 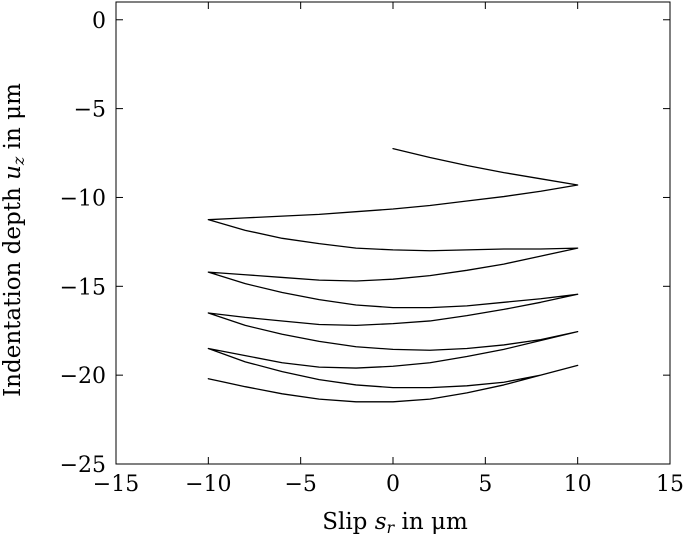 What do you see at coordinates (393, 484) in the screenshot?
I see `x-tick-label: 0` at bounding box center [393, 484].